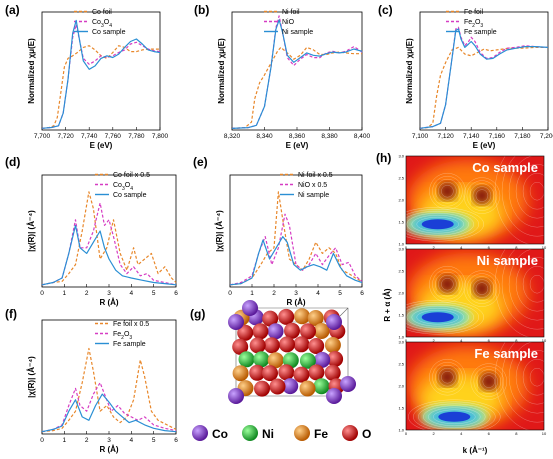 The image size is (553, 459). I want to click on legend-label: Co3O4, so click(123, 187).